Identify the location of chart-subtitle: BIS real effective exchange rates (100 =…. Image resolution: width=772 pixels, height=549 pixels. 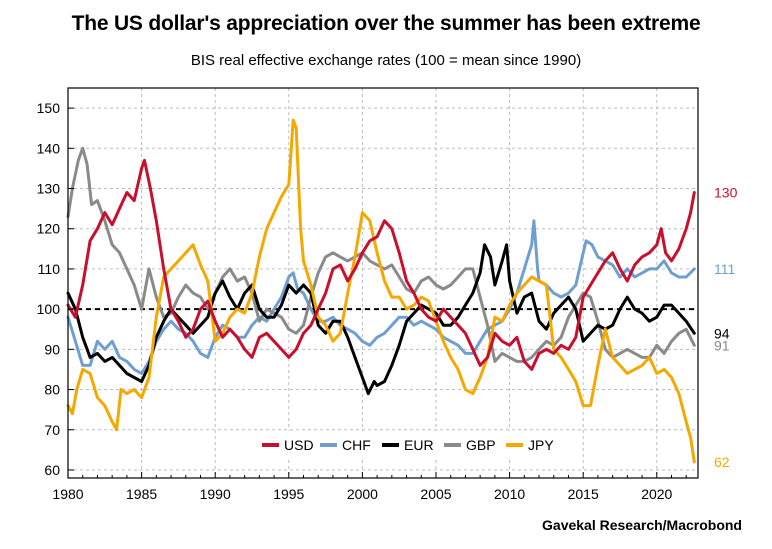
(386, 60).